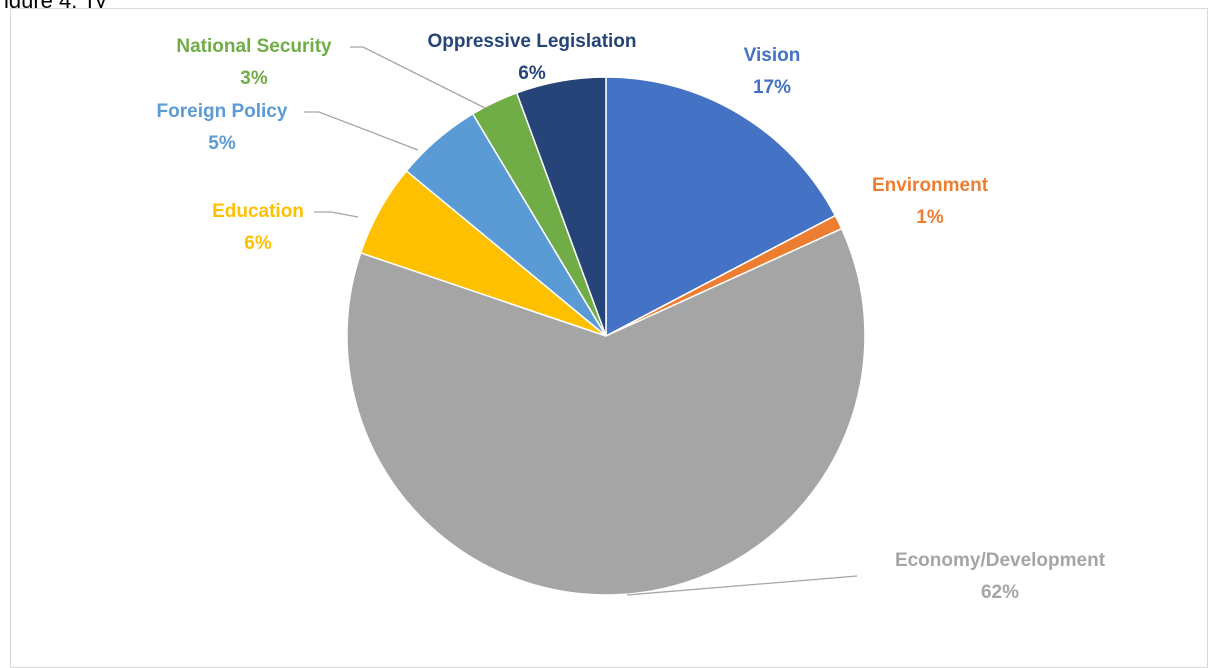 This screenshot has width=1208, height=668. I want to click on data-label: Education 6%, so click(258, 227).